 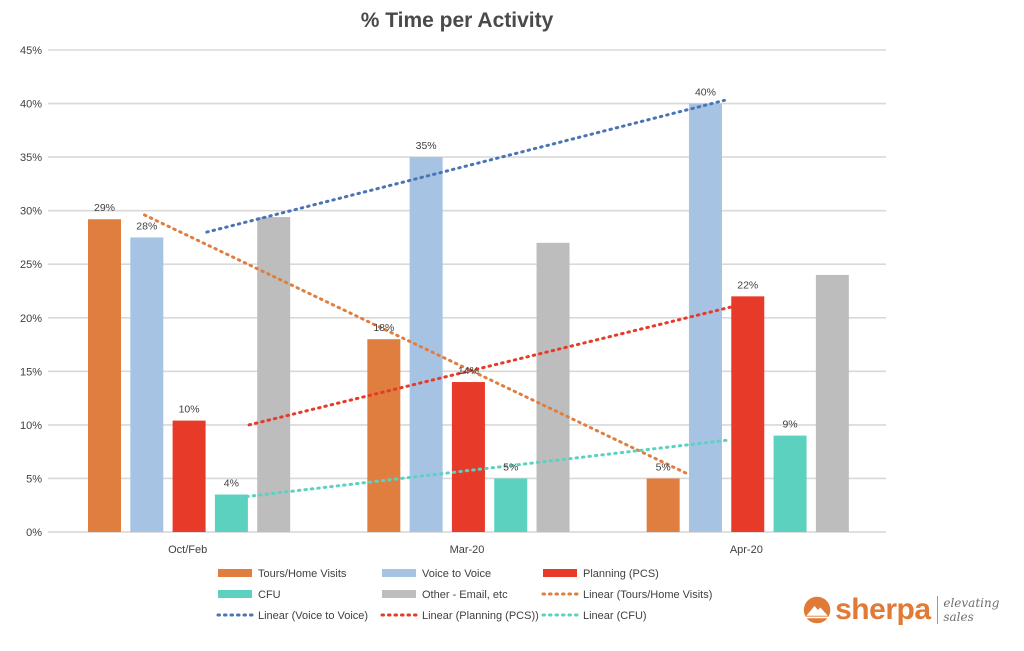 What do you see at coordinates (615, 616) in the screenshot?
I see `legend-label: Linear (CFU)` at bounding box center [615, 616].